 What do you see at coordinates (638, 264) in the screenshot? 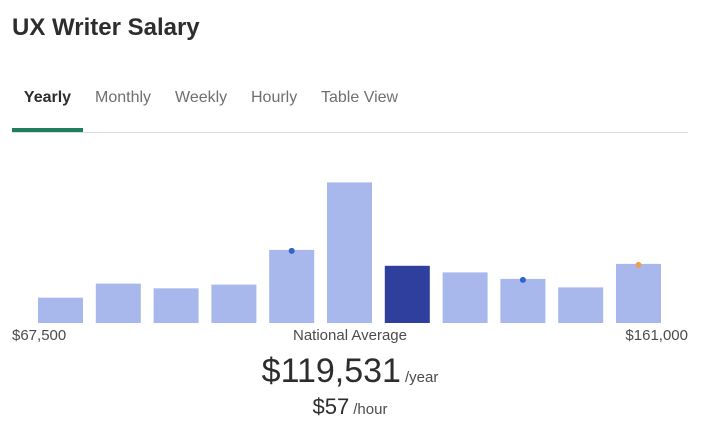
I see `orange-marker-dot` at bounding box center [638, 264].